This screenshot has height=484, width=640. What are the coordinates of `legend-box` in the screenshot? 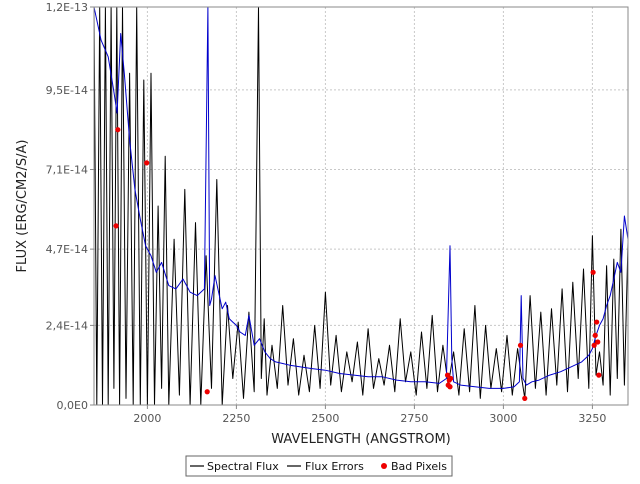 It's located at (319, 466).